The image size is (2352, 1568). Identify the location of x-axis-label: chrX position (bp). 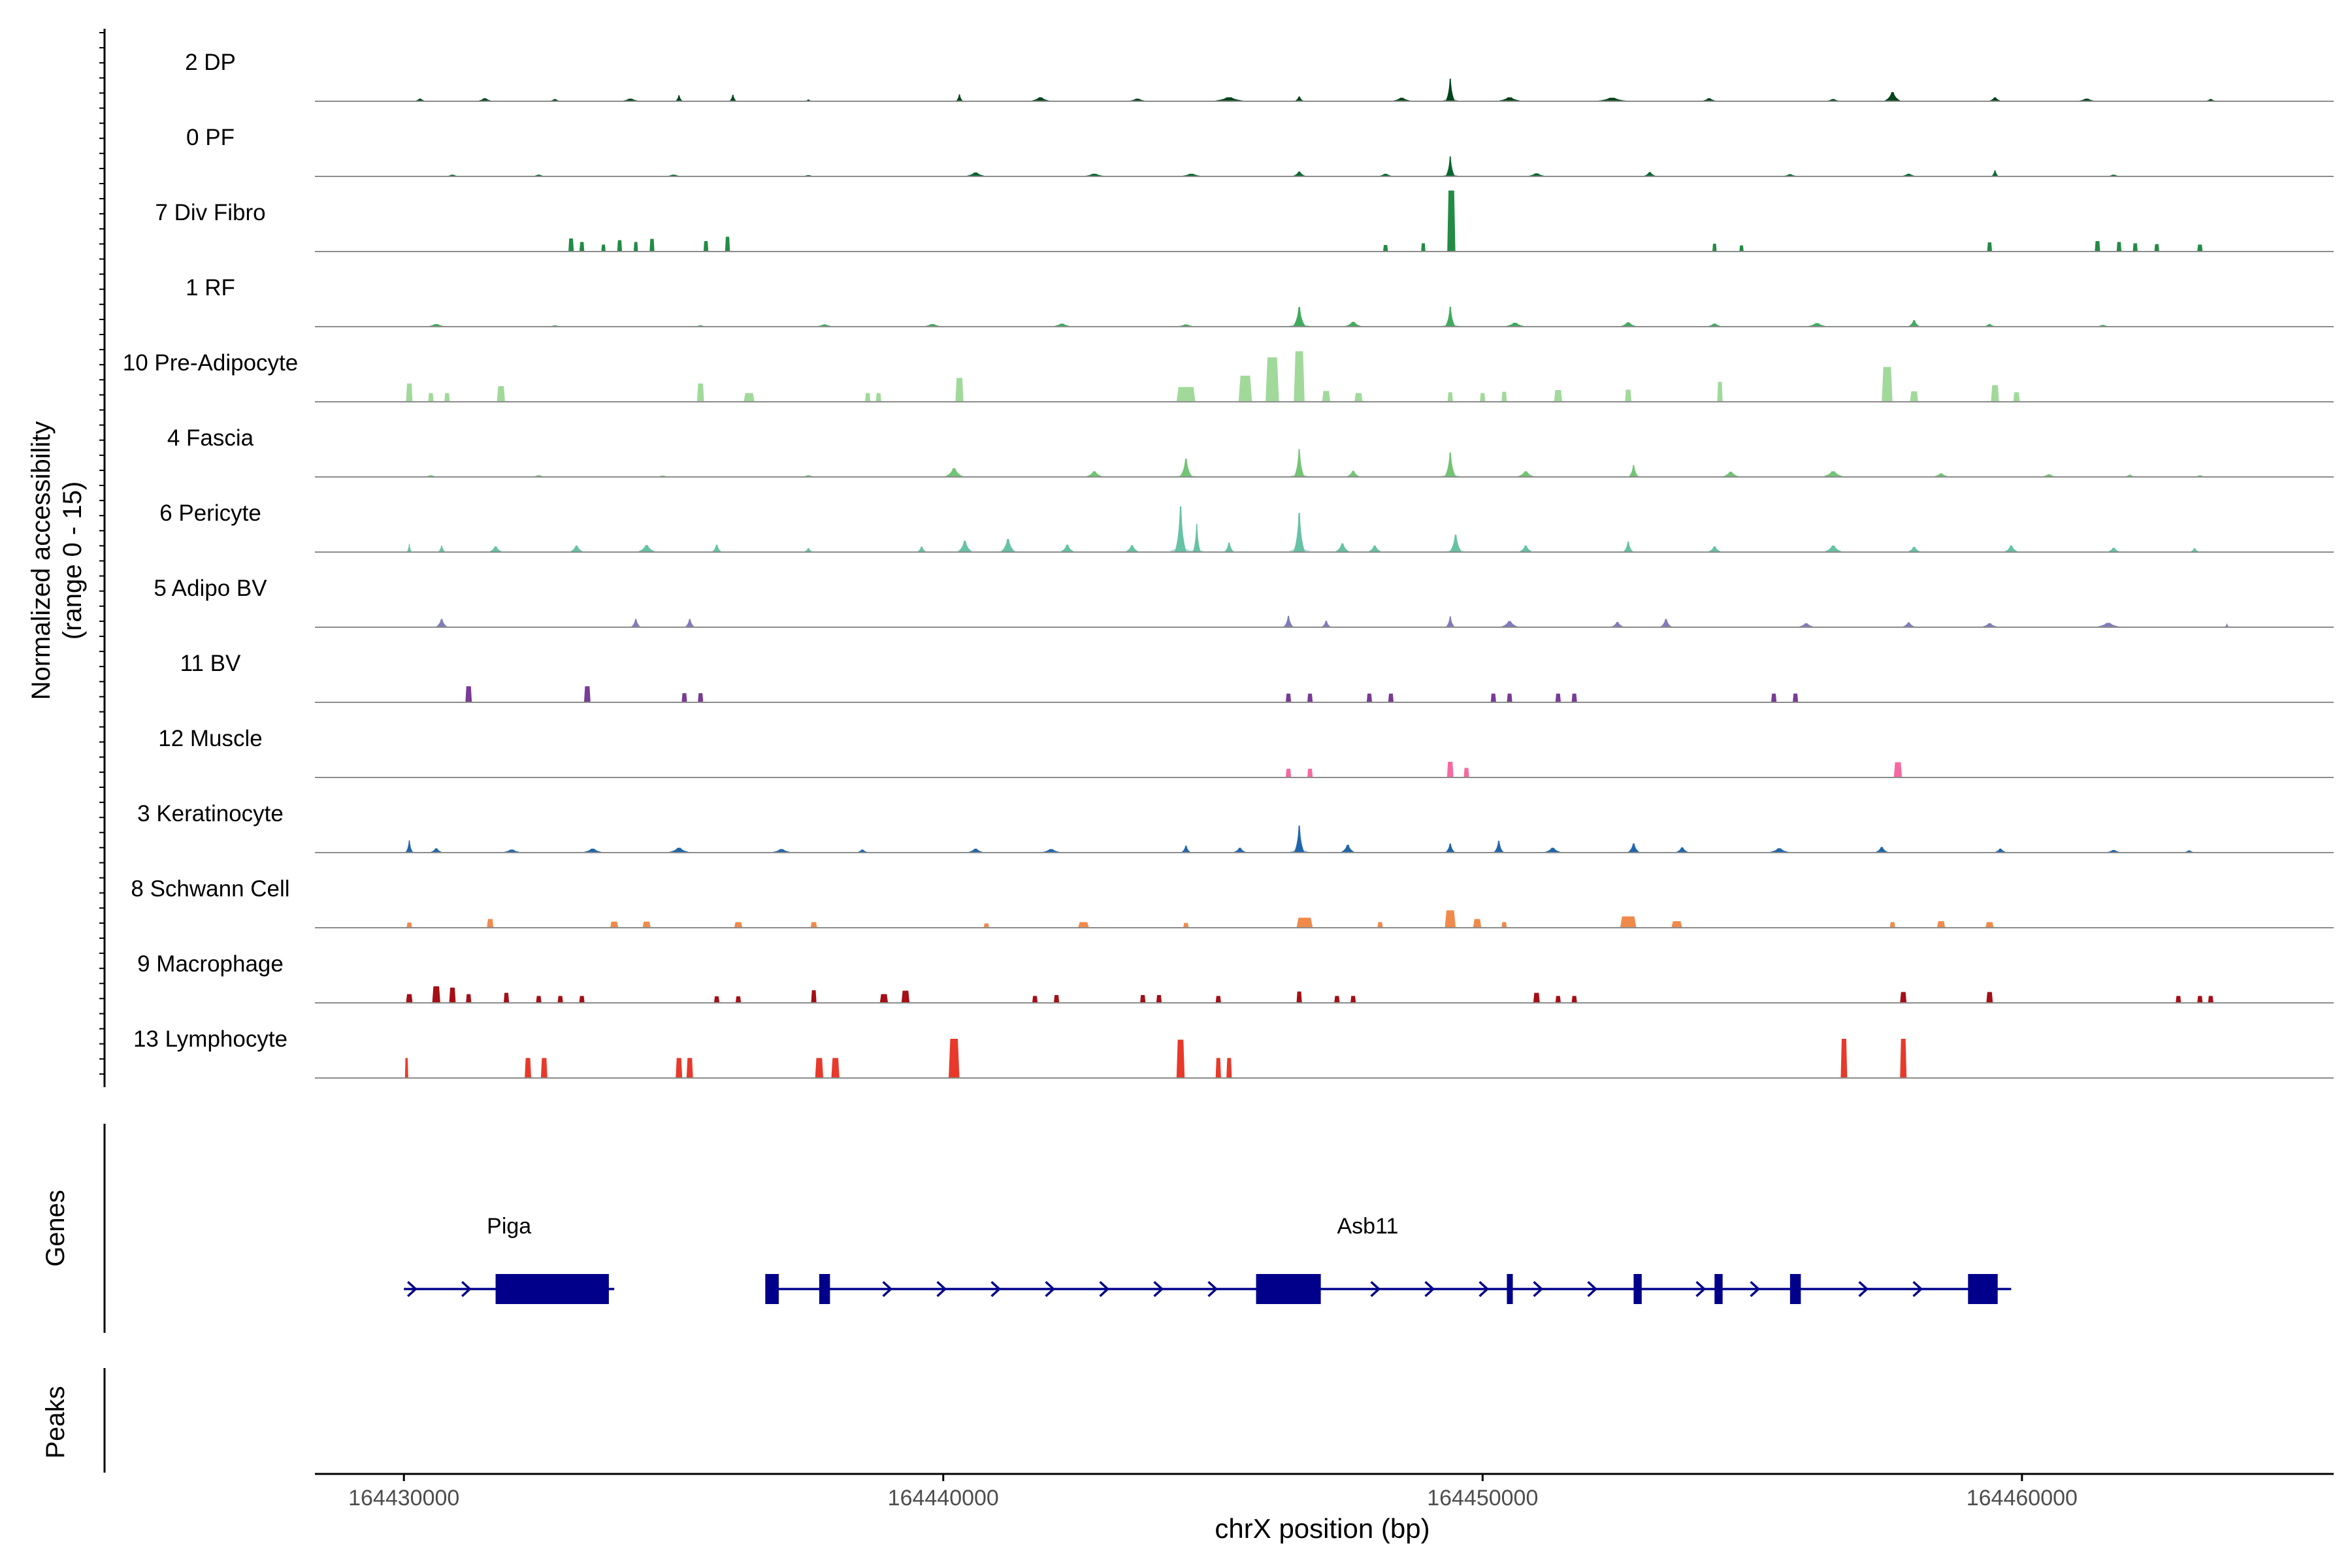
(1322, 1528).